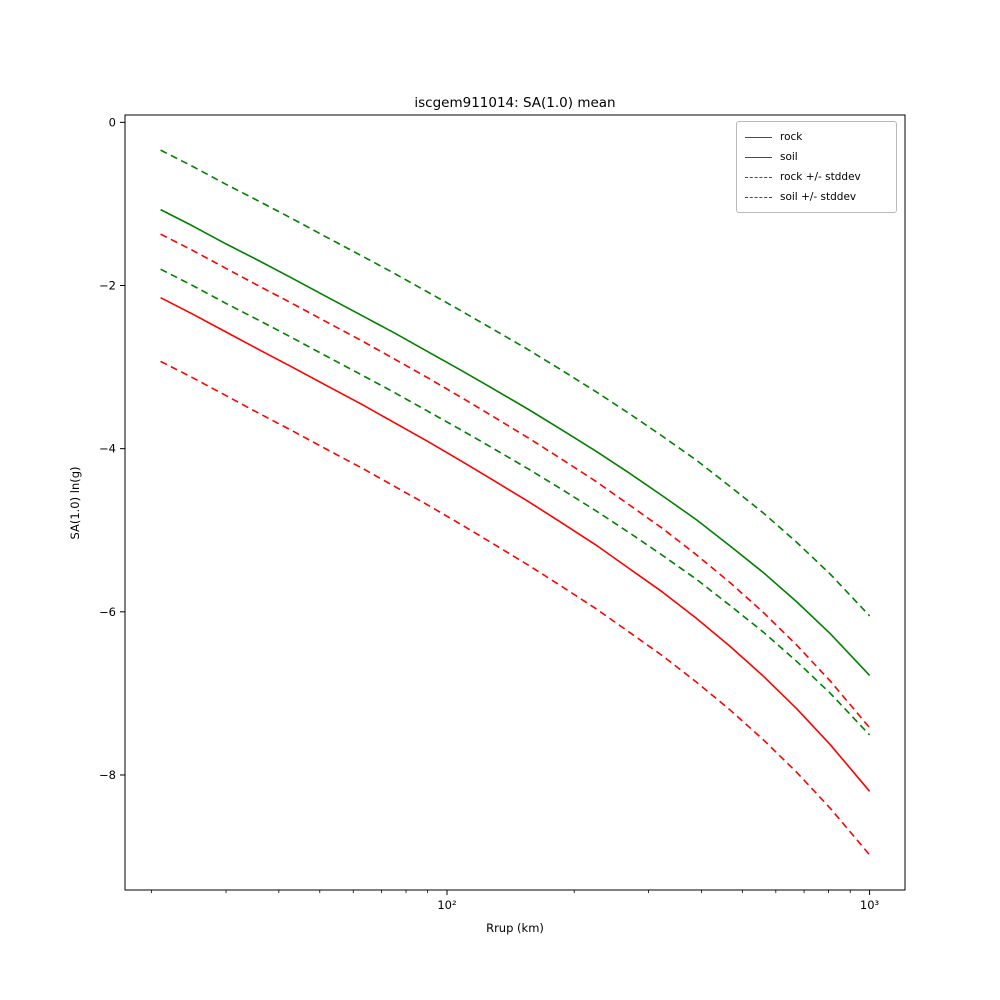 The width and height of the screenshot is (1000, 1000). I want to click on y-tick-label: −4, so click(107, 449).